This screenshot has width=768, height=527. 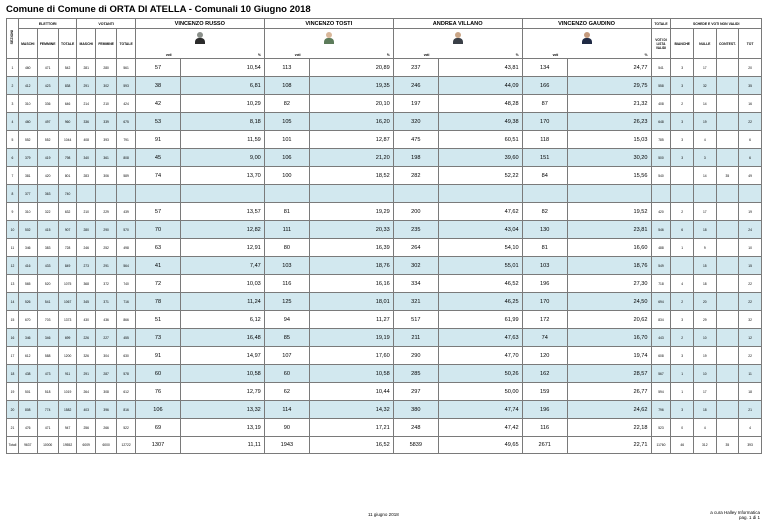 I want to click on candidate-1-voti-cell: 76, so click(x=158, y=391).